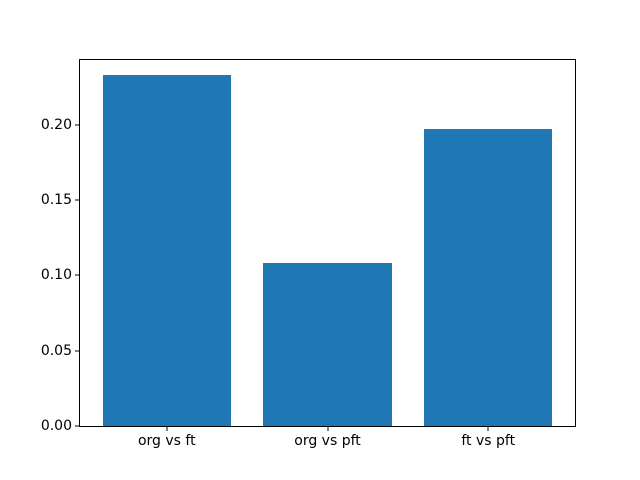  Describe the element at coordinates (56, 275) in the screenshot. I see `y-tick-label: 0.10` at that location.